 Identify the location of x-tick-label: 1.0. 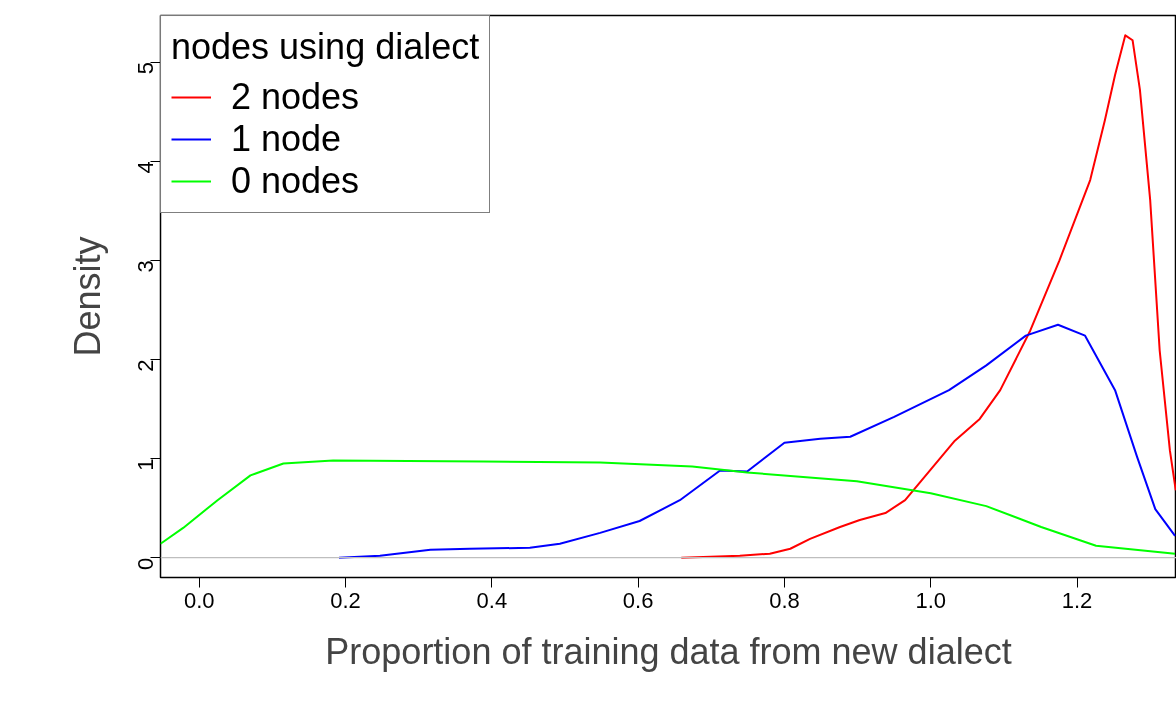
(931, 600).